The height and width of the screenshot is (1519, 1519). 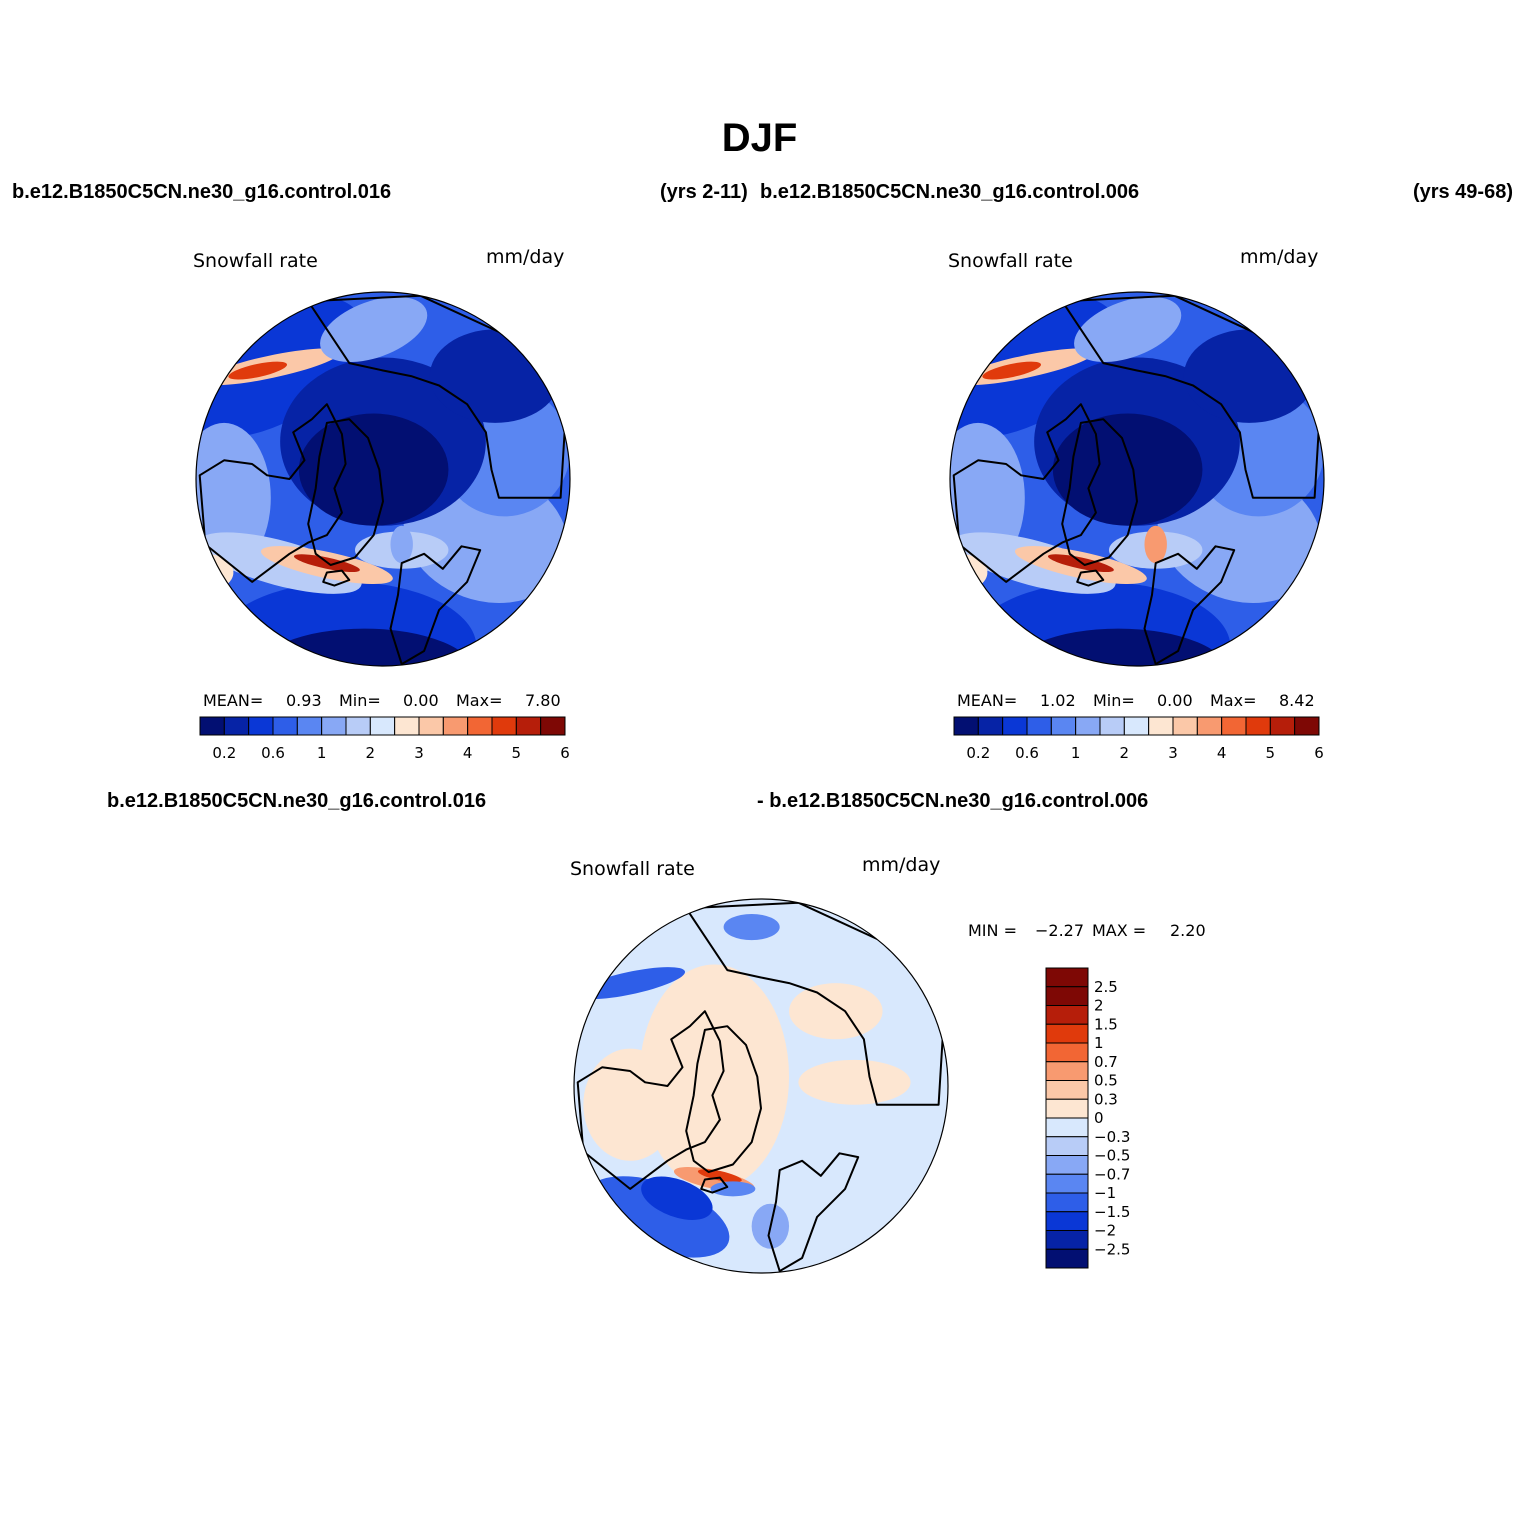 What do you see at coordinates (1112, 1249) in the screenshot?
I see `colorbar-tick-label: −2.5` at bounding box center [1112, 1249].